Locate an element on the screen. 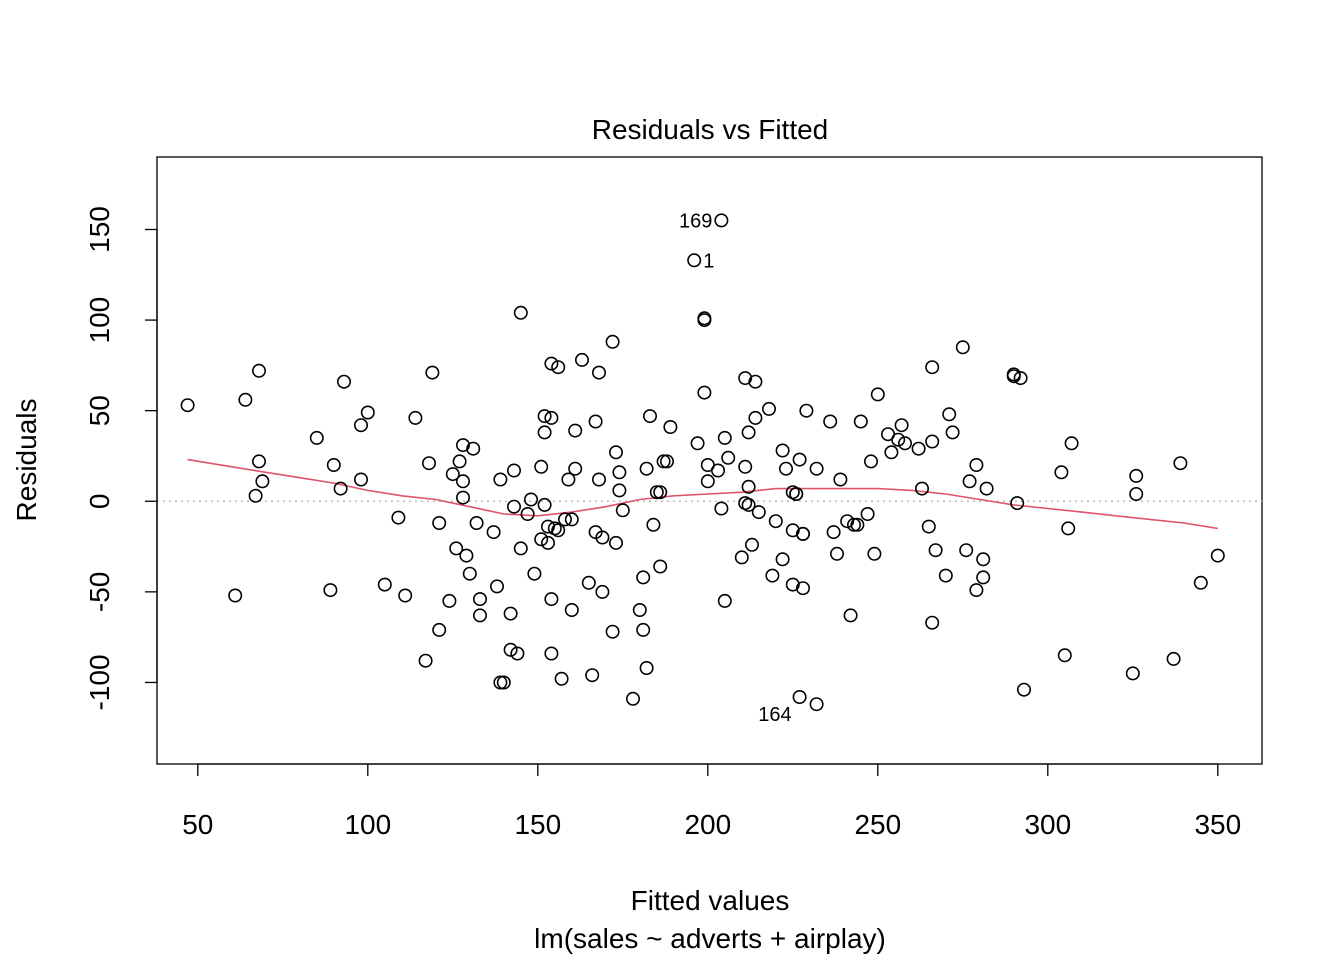 Image resolution: width=1344 pixels, height=960 pixels. chart-subtitle: lm(sales ~ adverts + airplay) is located at coordinates (710, 938).